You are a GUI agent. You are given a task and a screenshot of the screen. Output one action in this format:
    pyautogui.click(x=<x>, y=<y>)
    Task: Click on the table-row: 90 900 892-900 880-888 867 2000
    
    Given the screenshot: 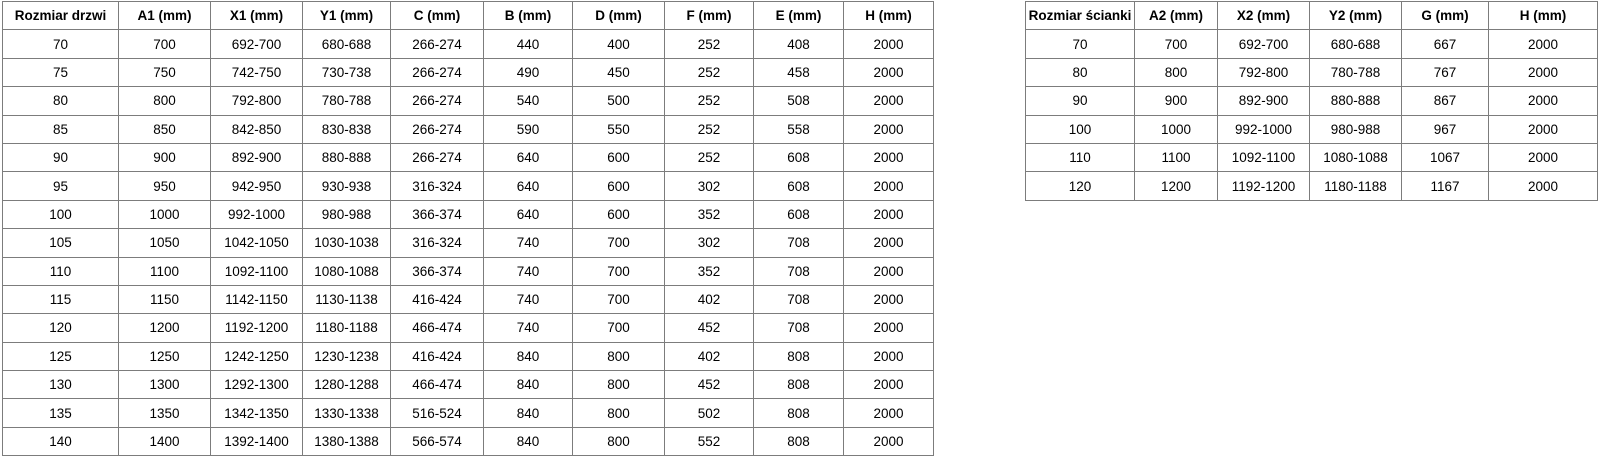 What is the action you would take?
    pyautogui.click(x=1311, y=101)
    